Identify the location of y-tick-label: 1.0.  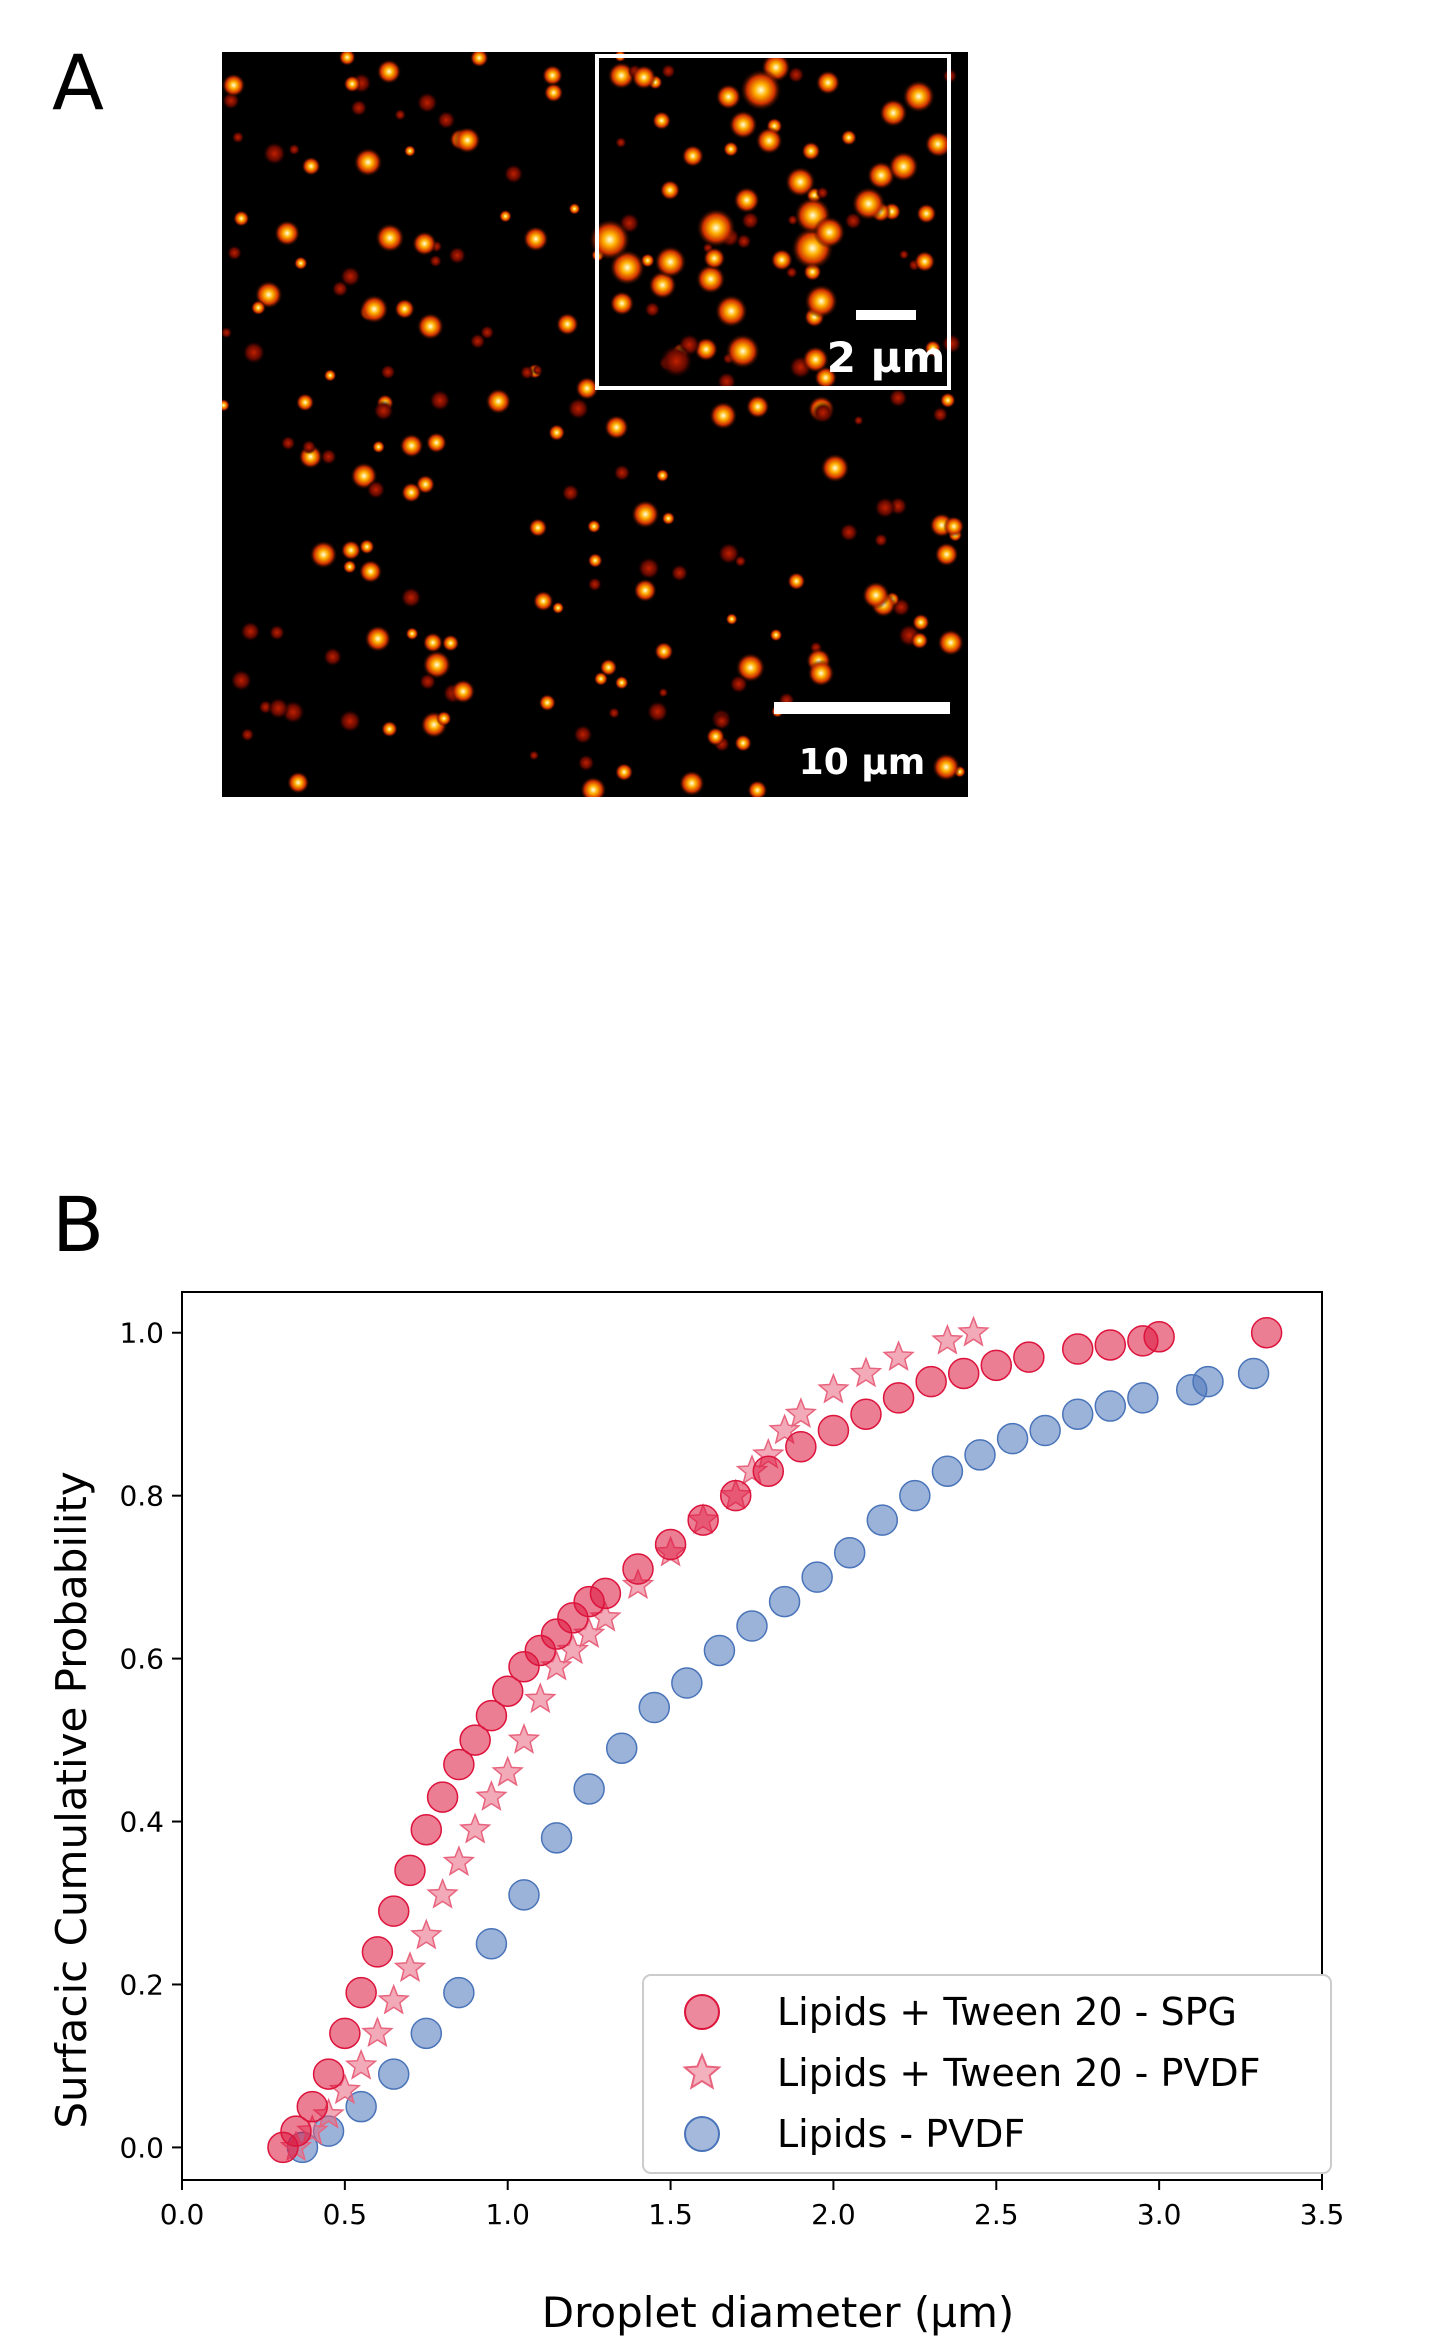
(141, 1333).